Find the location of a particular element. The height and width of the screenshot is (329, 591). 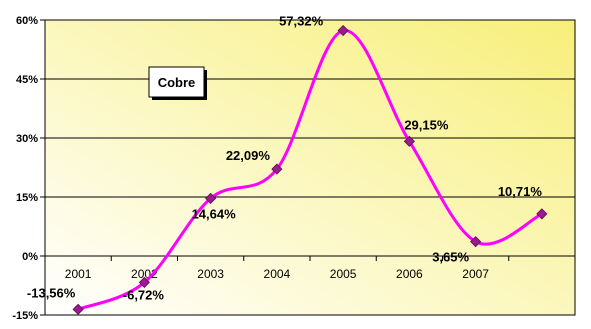

data-label: 3,65% is located at coordinates (450, 257).